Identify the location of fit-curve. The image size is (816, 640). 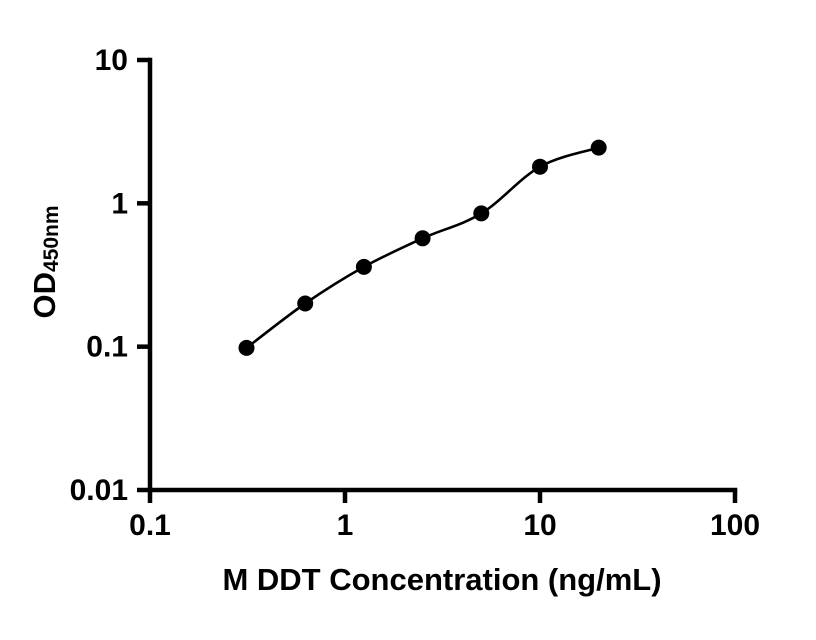
(422, 247).